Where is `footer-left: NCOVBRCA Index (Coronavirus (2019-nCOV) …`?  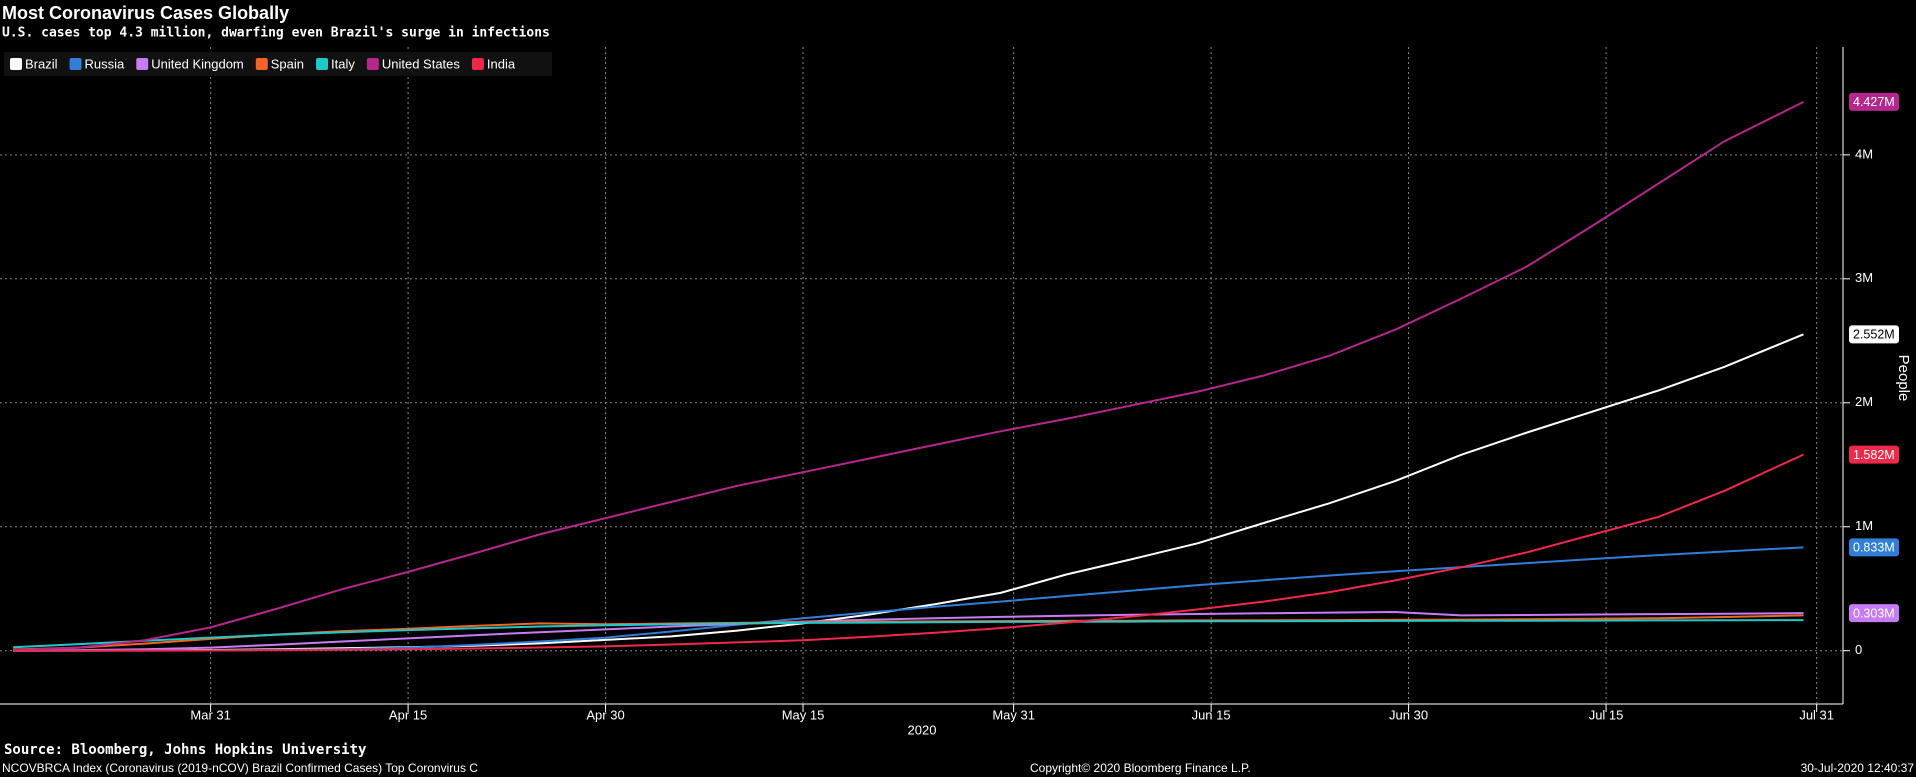 footer-left: NCOVBRCA Index (Coronavirus (2019-nCOV) … is located at coordinates (240, 768).